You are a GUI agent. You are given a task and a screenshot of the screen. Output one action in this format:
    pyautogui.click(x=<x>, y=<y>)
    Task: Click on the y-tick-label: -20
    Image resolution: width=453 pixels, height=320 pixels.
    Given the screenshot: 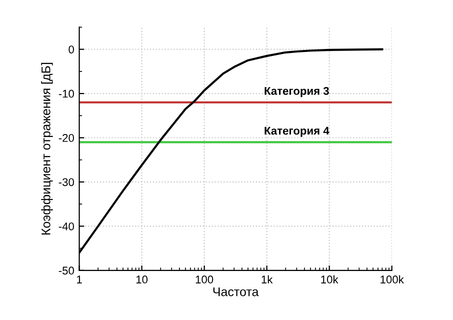 What is the action you would take?
    pyautogui.click(x=66, y=138)
    